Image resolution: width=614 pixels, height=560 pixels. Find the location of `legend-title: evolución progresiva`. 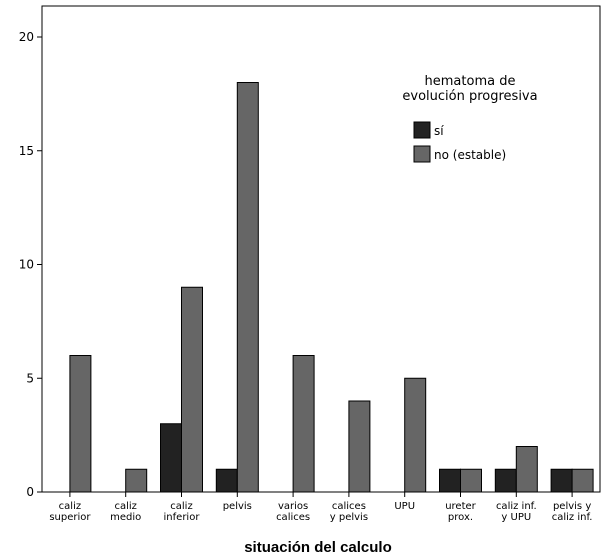

legend-title: evolución progresiva is located at coordinates (469, 96).